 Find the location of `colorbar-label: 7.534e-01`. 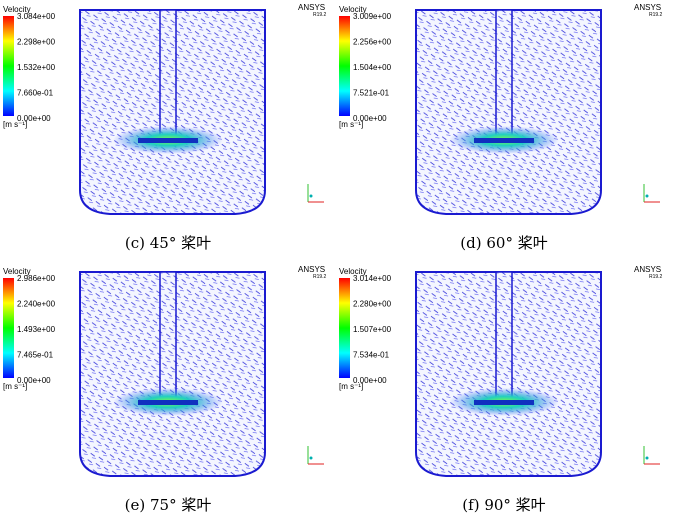

colorbar-label: 7.534e-01 is located at coordinates (371, 355).